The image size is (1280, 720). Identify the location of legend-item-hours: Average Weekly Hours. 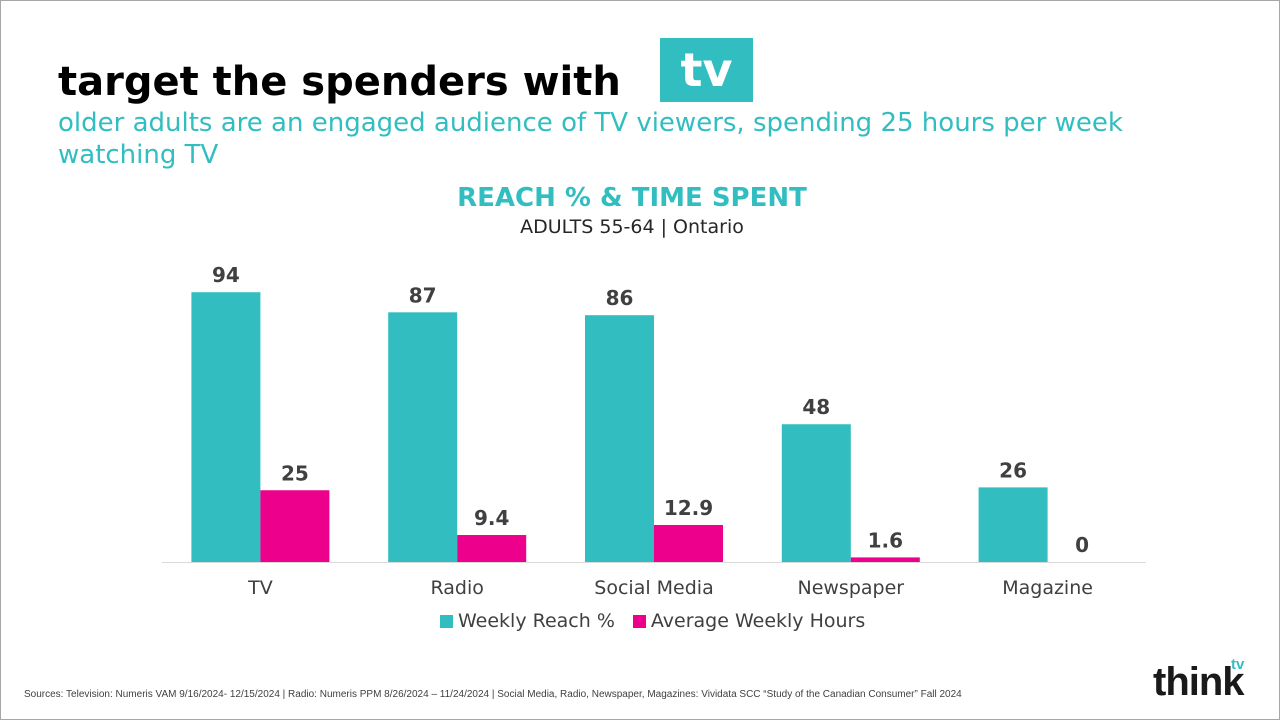
(749, 621).